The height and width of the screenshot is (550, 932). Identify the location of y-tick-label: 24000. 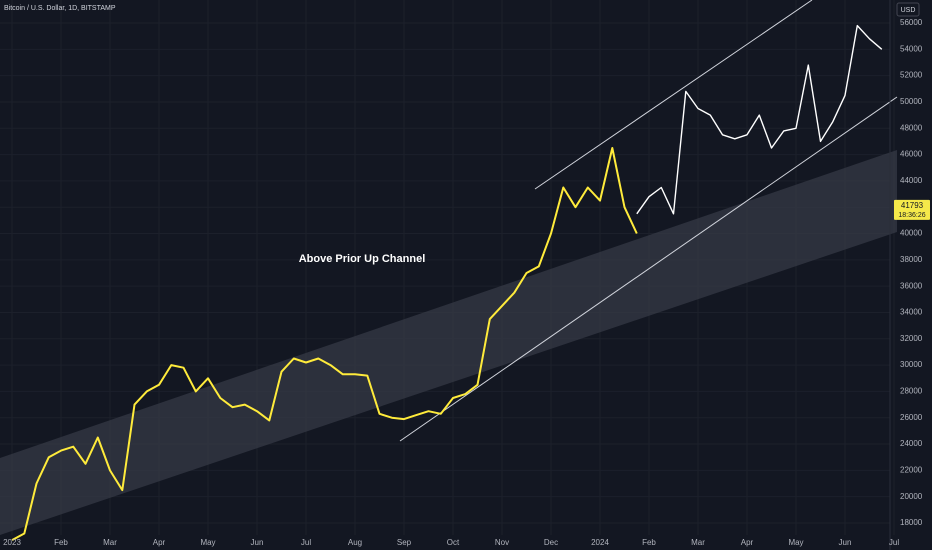
(911, 443).